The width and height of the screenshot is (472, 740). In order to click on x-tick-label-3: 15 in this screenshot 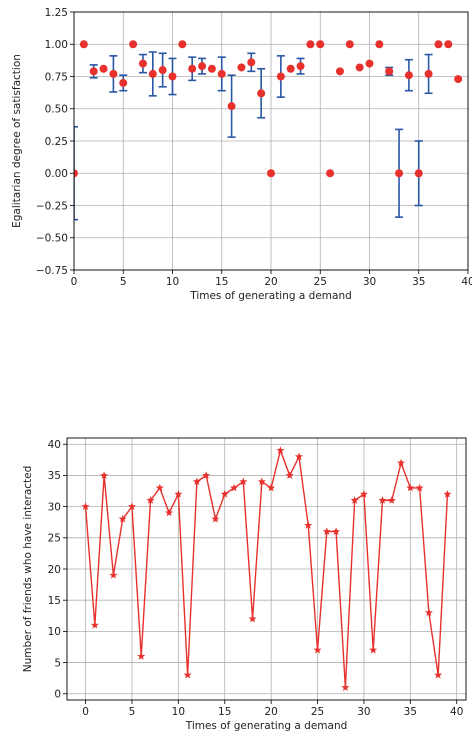, I will do `click(221, 282)`.